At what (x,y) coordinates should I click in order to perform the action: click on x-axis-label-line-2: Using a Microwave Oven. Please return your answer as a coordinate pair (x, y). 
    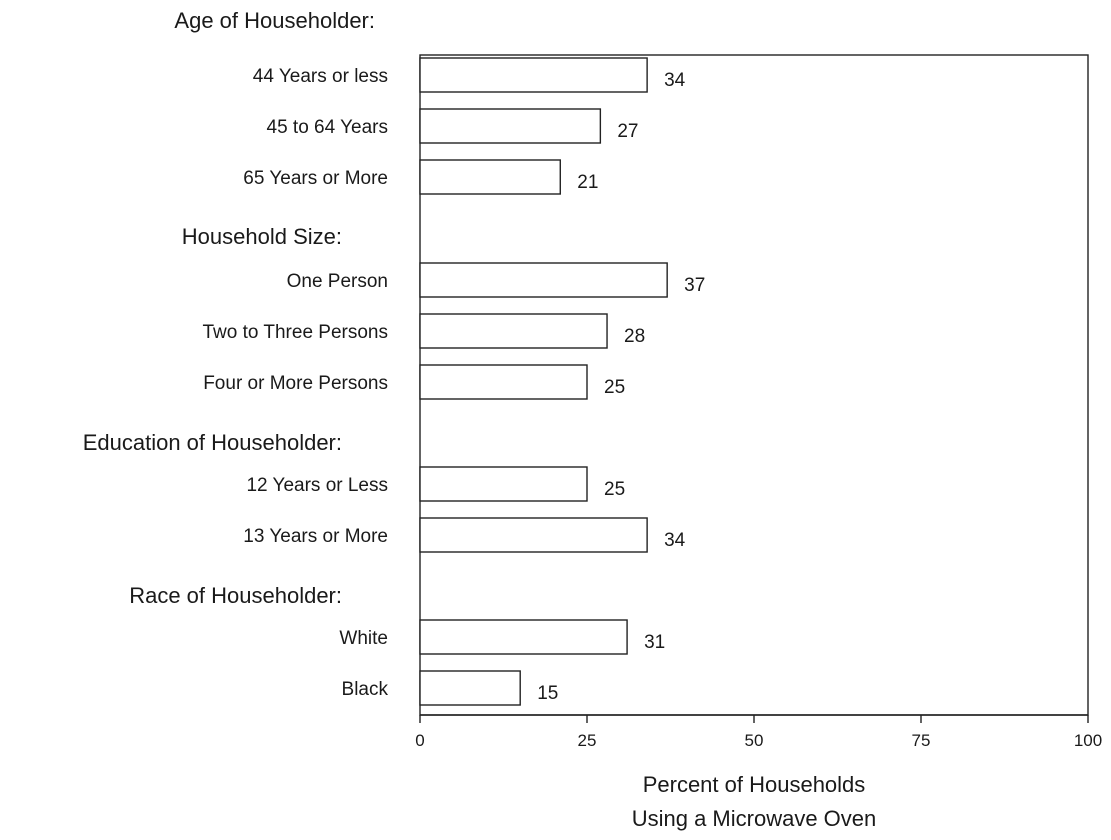
    Looking at the image, I should click on (754, 818).